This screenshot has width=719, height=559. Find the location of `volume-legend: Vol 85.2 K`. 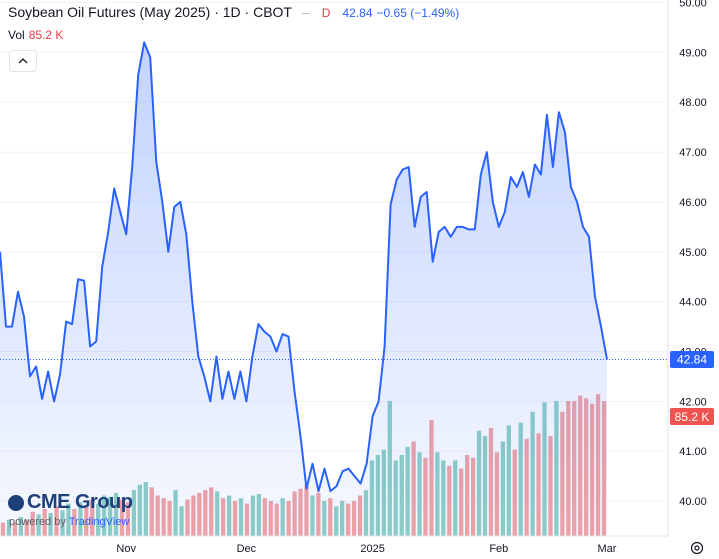

volume-legend: Vol 85.2 K is located at coordinates (35, 35).